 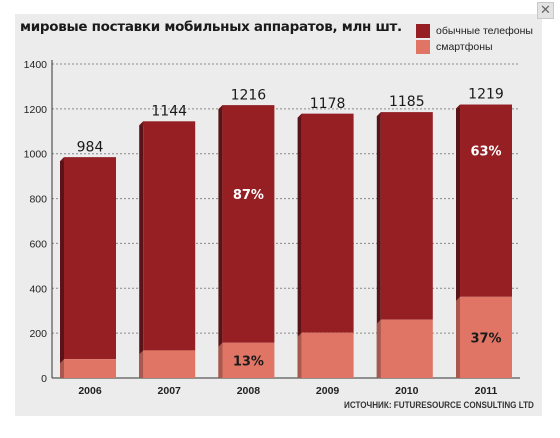 I want to click on y-tick-label-600: 600, so click(x=38, y=244).